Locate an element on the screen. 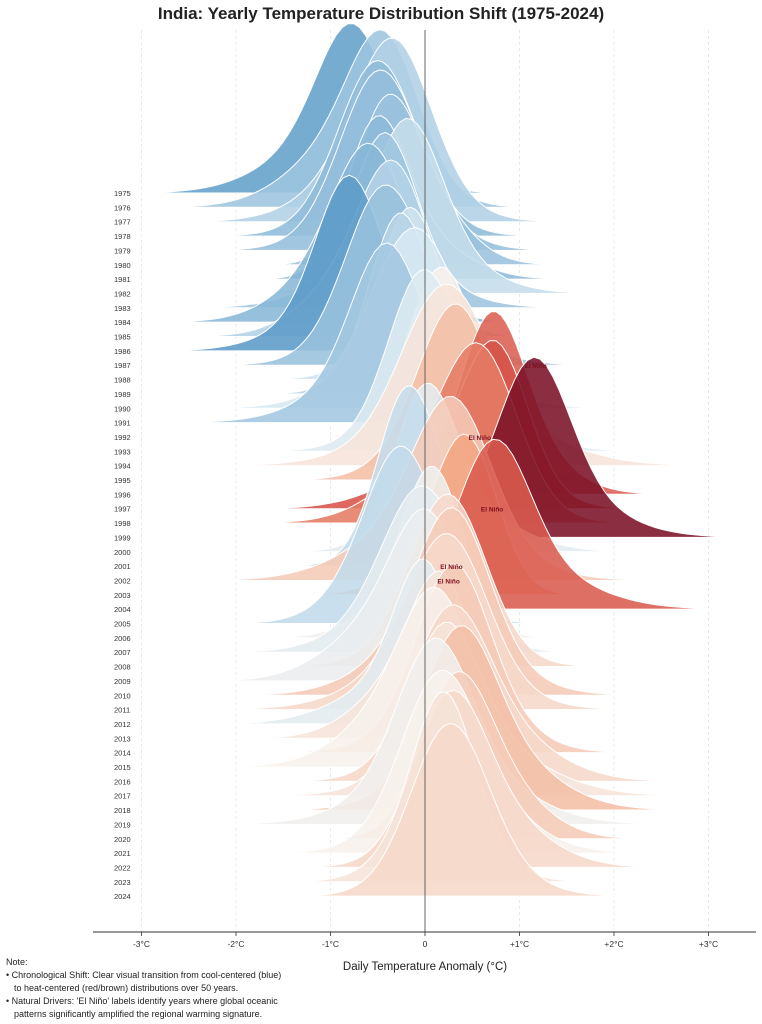  year-label: 1977 is located at coordinates (122, 222).